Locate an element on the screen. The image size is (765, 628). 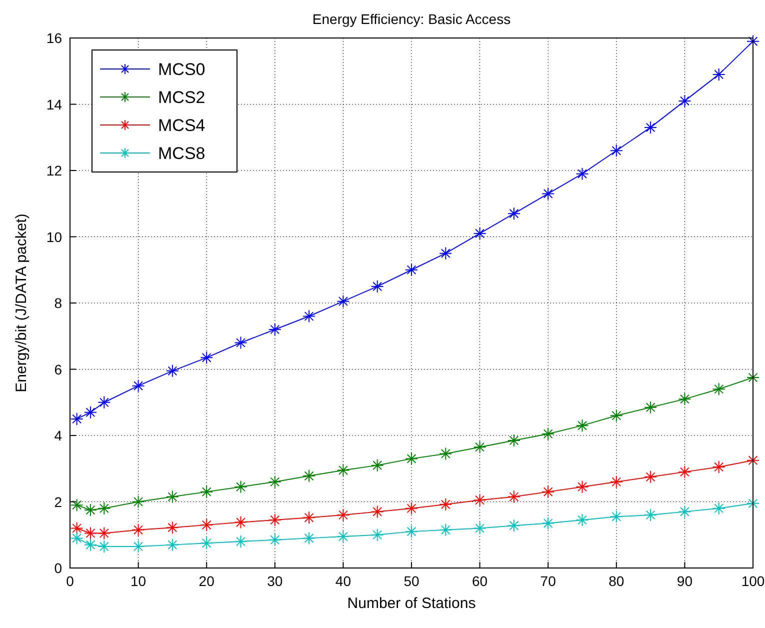
y-tick-label: 8 is located at coordinates (58, 303).